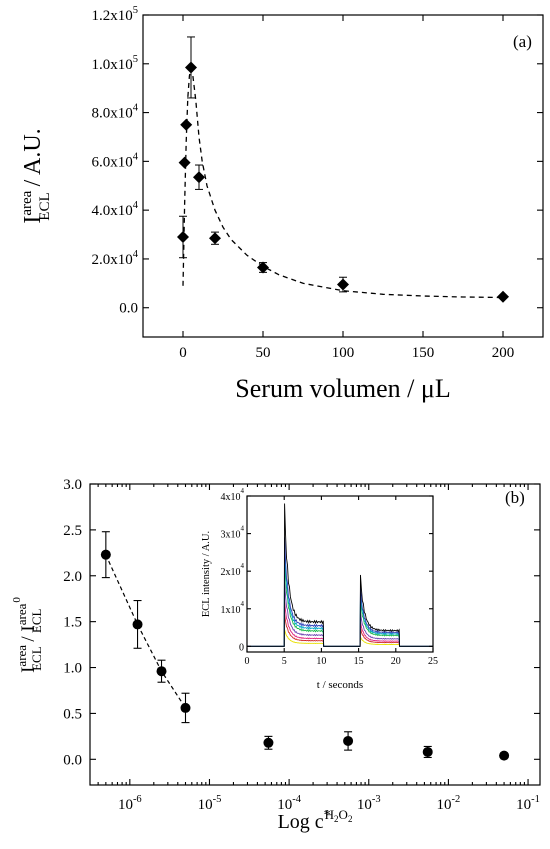 Image resolution: width=550 pixels, height=849 pixels. I want to click on y-tick-label-a: 0.0, so click(128, 309).